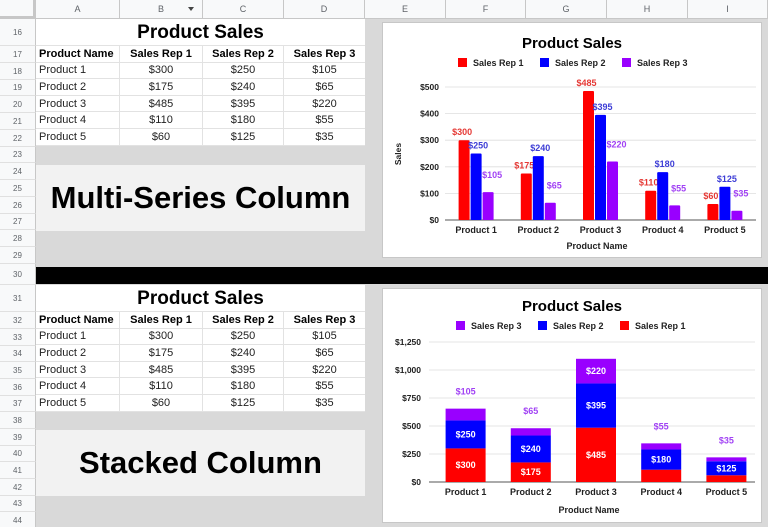 This screenshot has width=768, height=527. What do you see at coordinates (18, 32) in the screenshot?
I see `row-header-16: 16` at bounding box center [18, 32].